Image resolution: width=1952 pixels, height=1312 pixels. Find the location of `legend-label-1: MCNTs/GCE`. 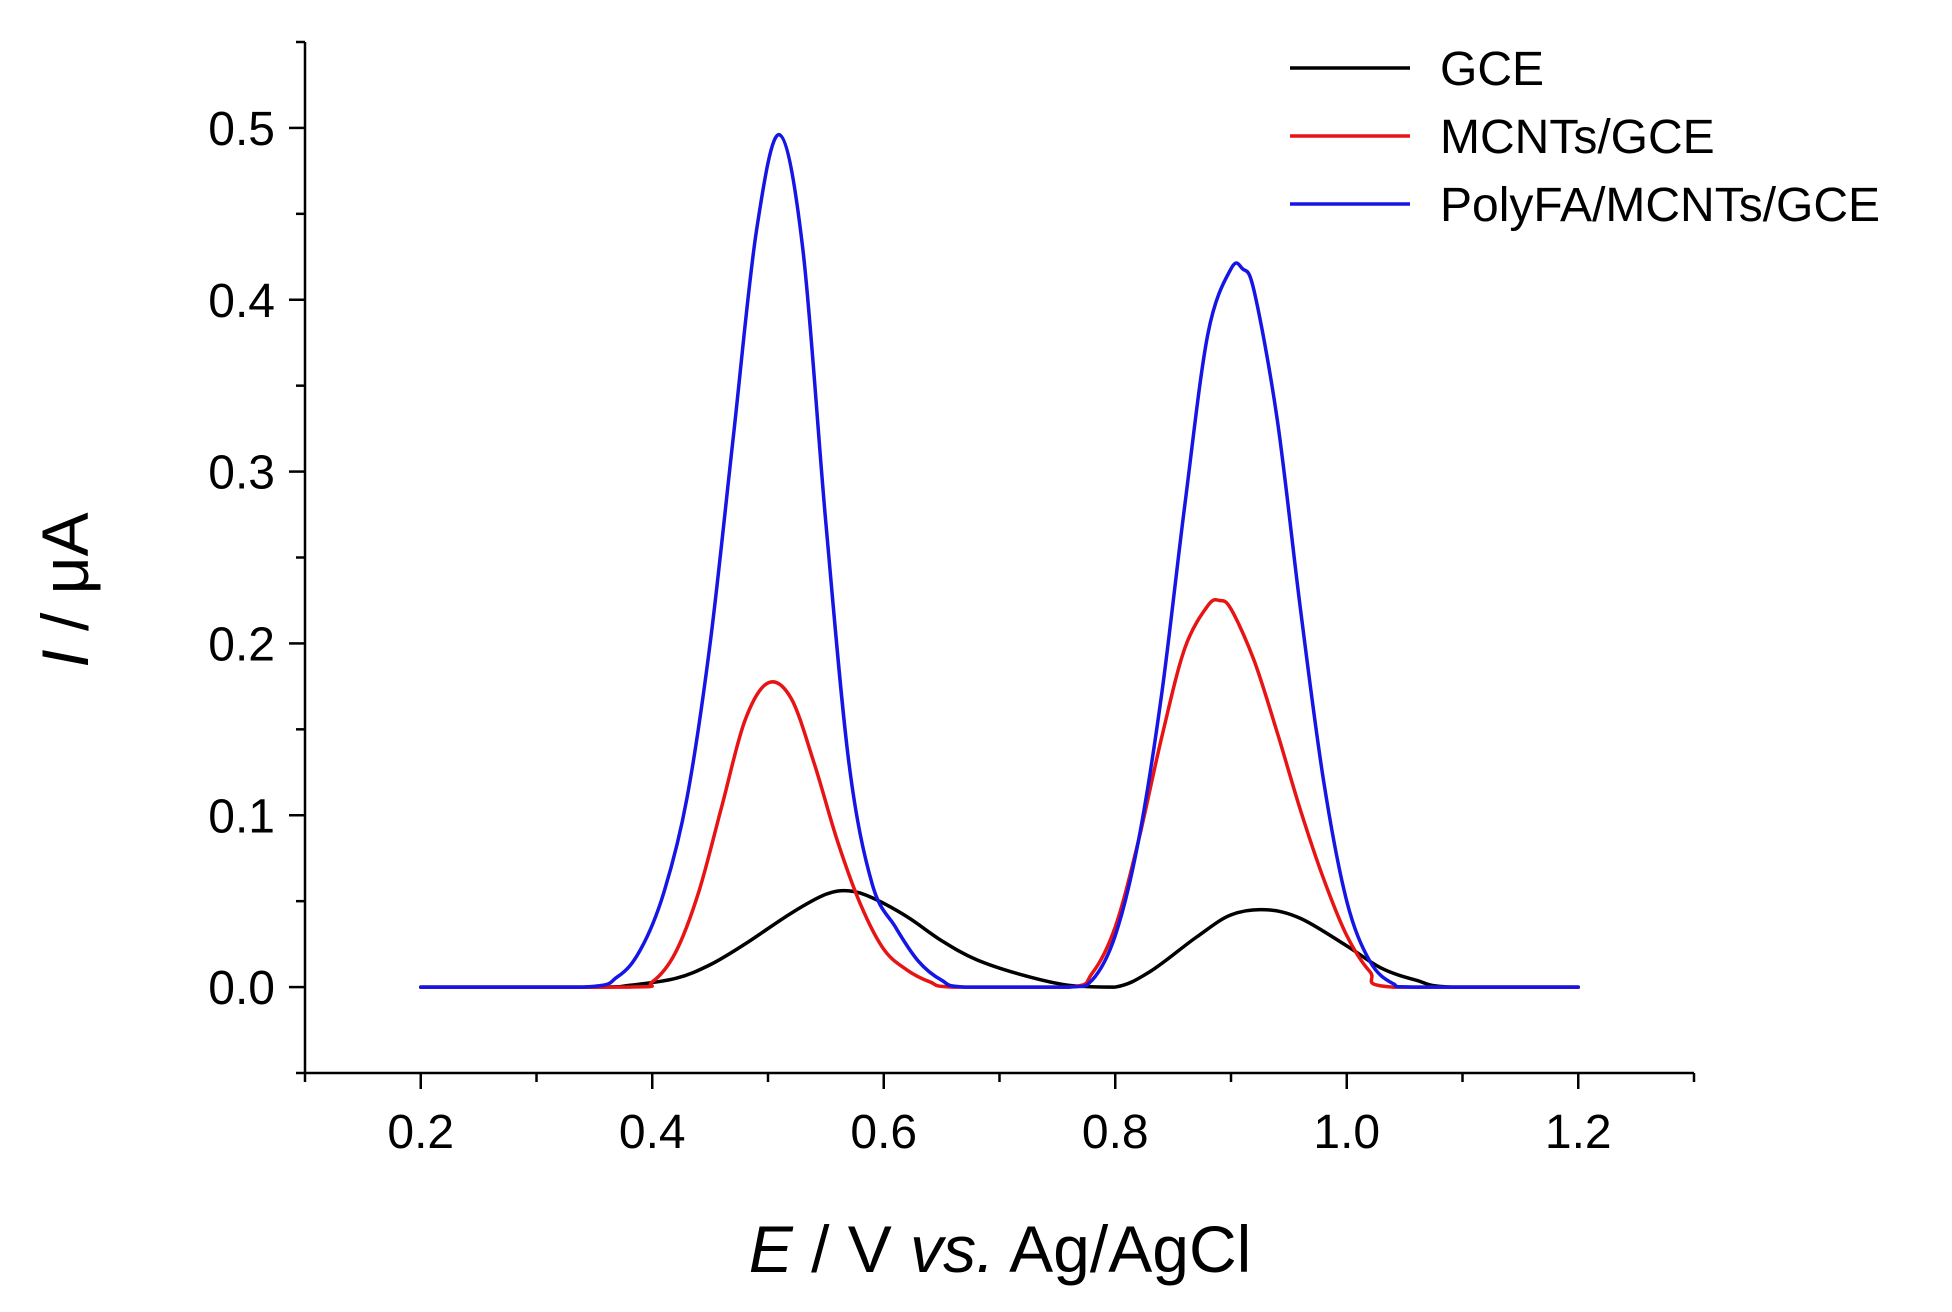

legend-label-1: MCNTs/GCE is located at coordinates (1577, 137).